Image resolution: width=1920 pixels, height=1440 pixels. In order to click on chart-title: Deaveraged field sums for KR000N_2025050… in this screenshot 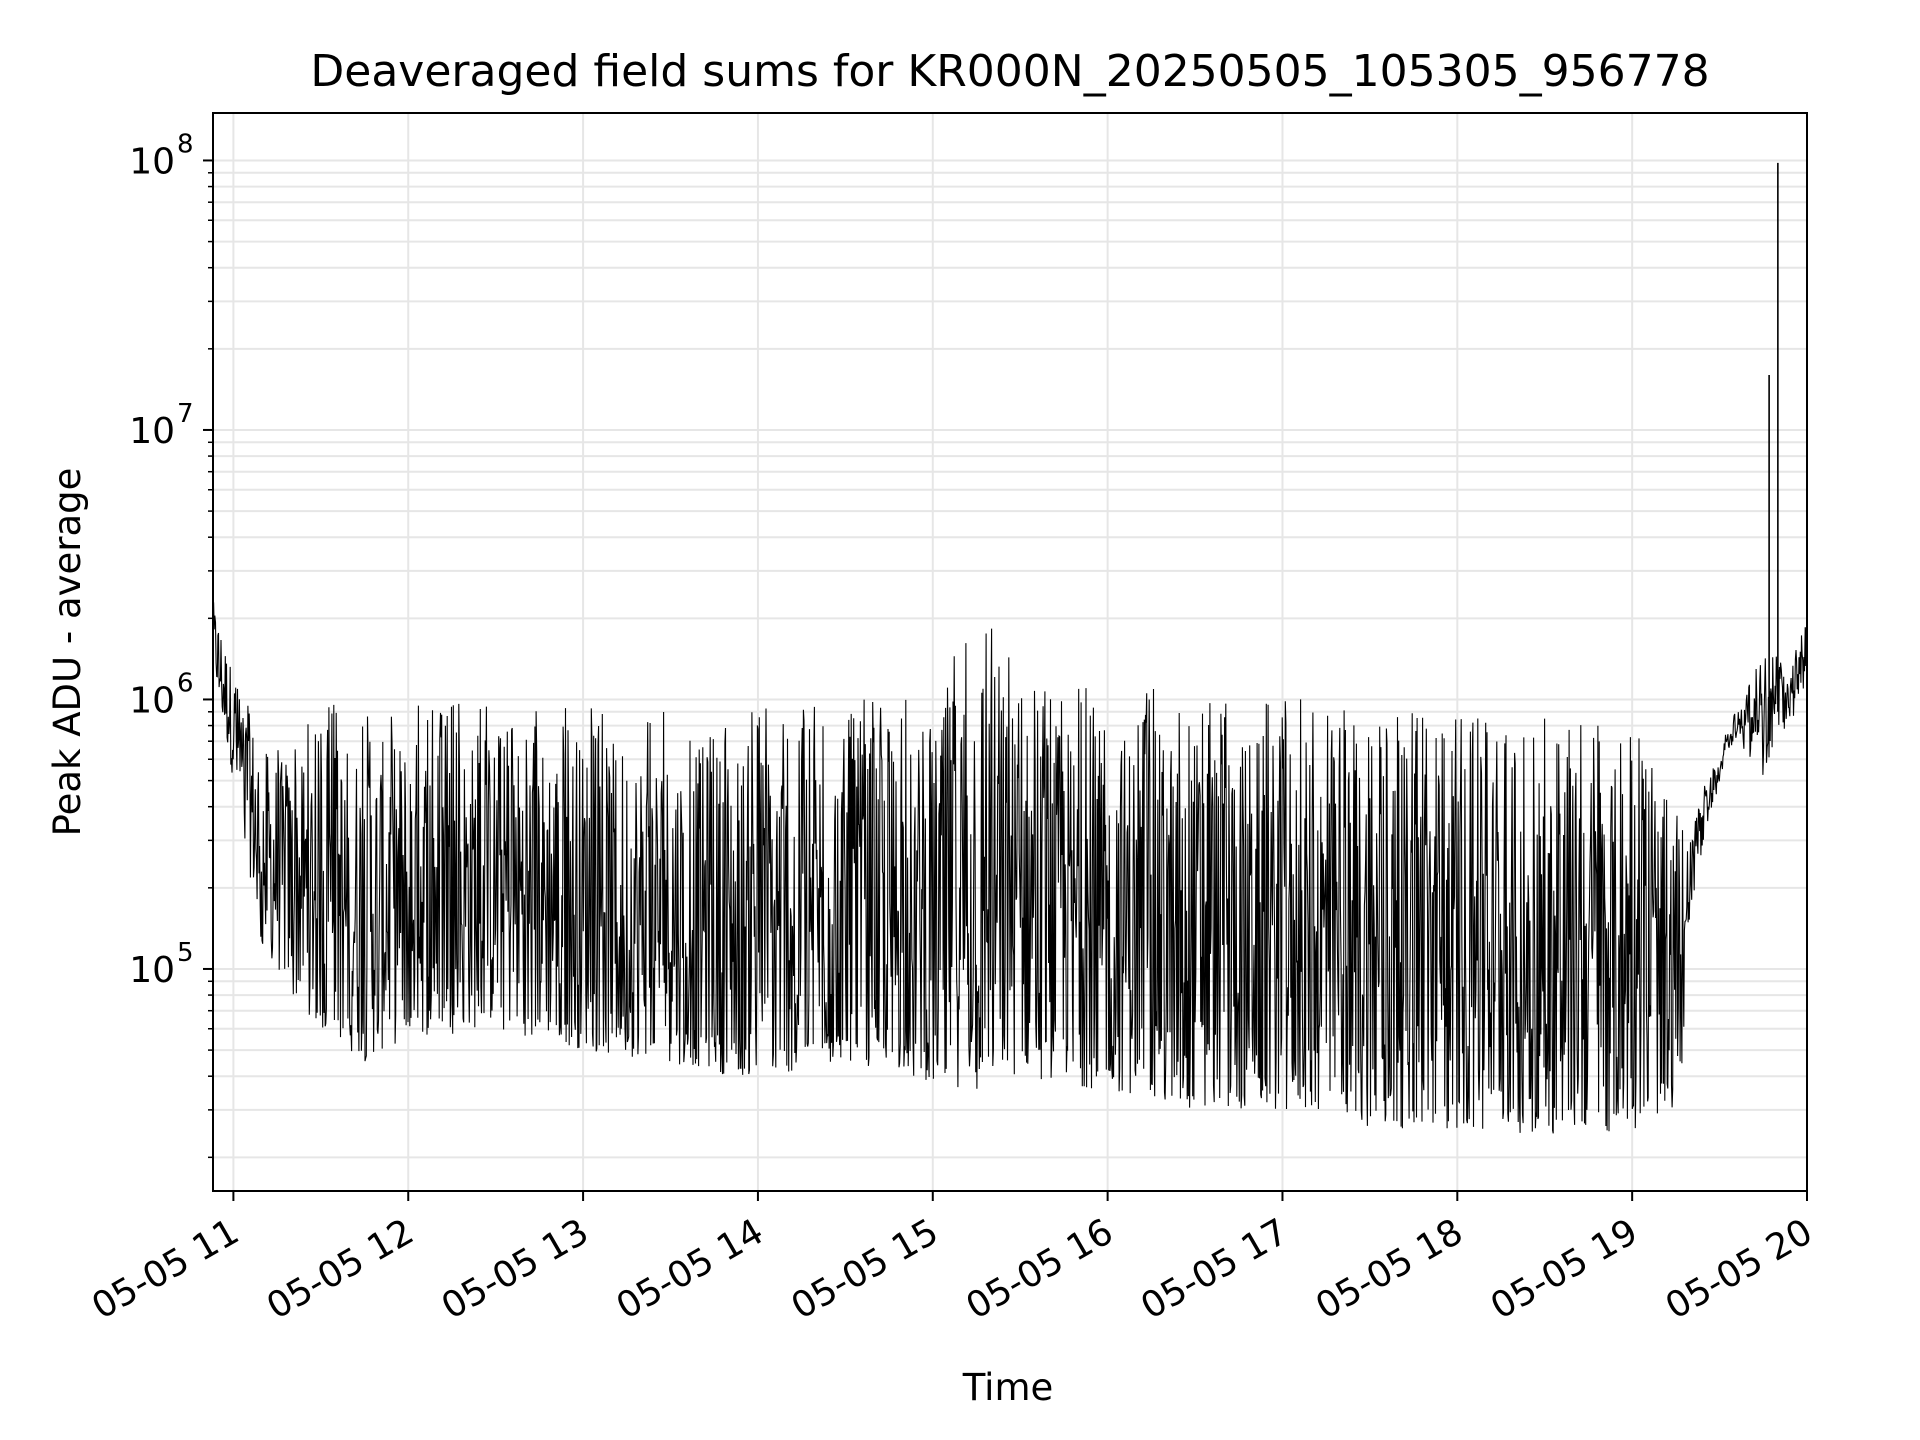, I will do `click(1009, 71)`.